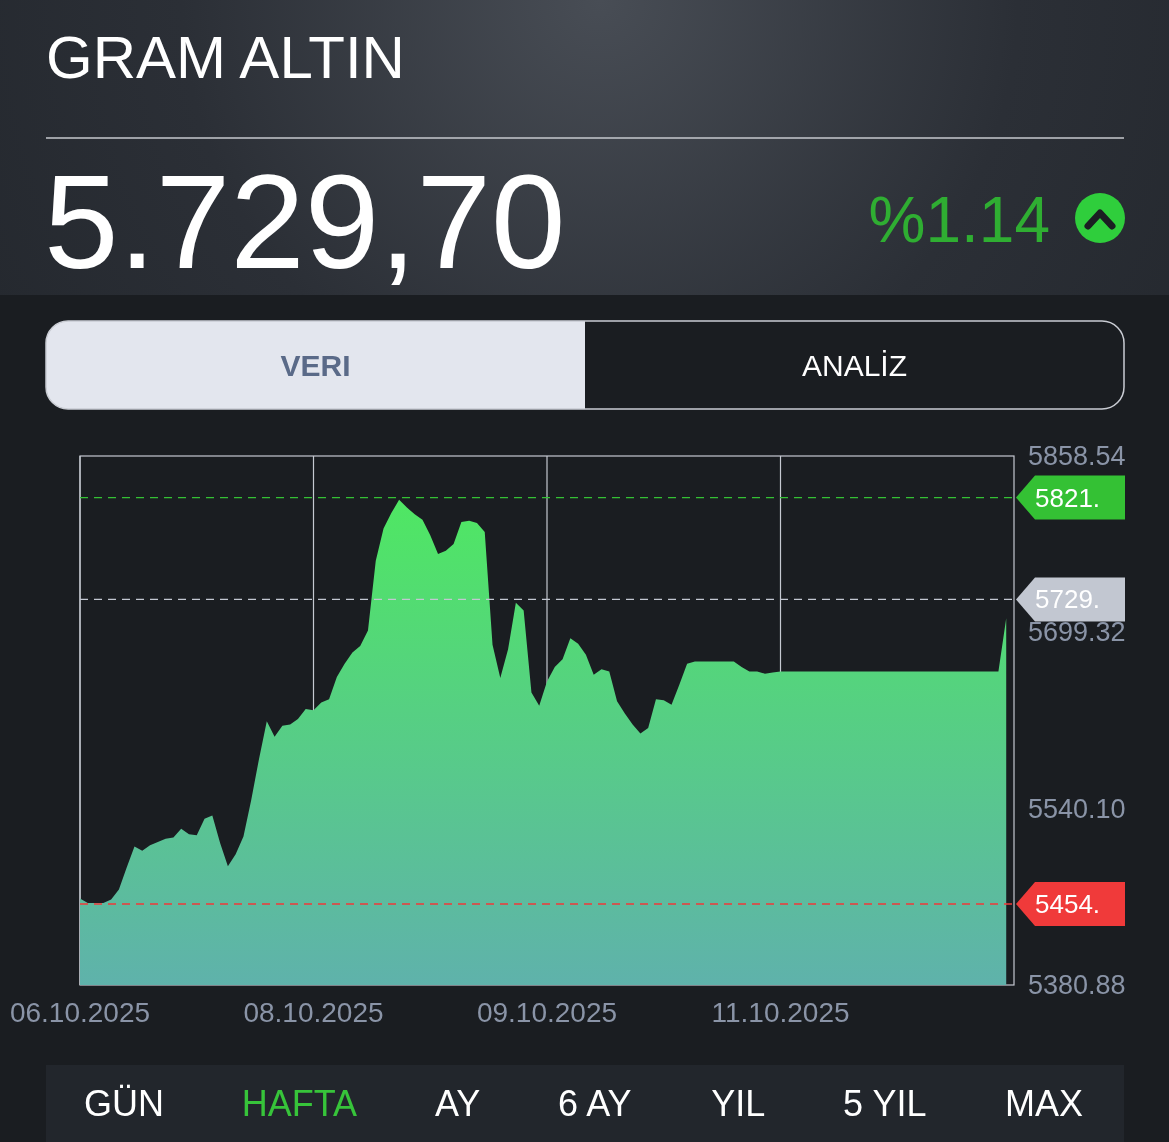 The width and height of the screenshot is (1169, 1142). I want to click on text: AY, so click(457, 1103).